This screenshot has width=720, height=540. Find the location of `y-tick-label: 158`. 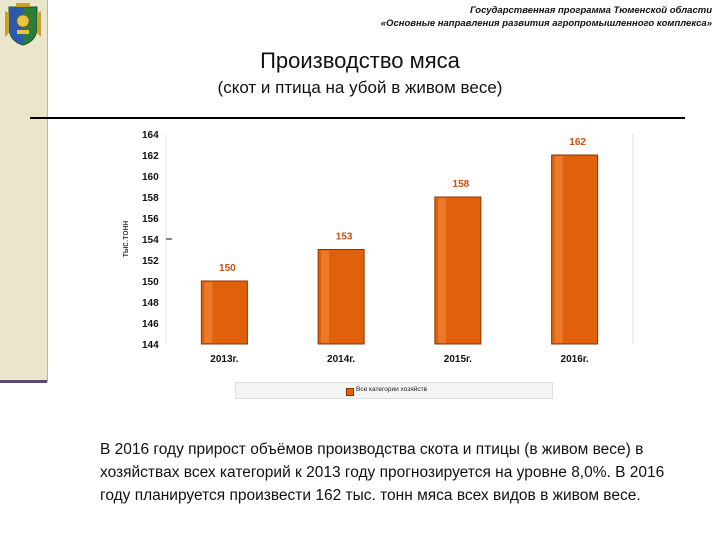

y-tick-label: 158 is located at coordinates (150, 198).